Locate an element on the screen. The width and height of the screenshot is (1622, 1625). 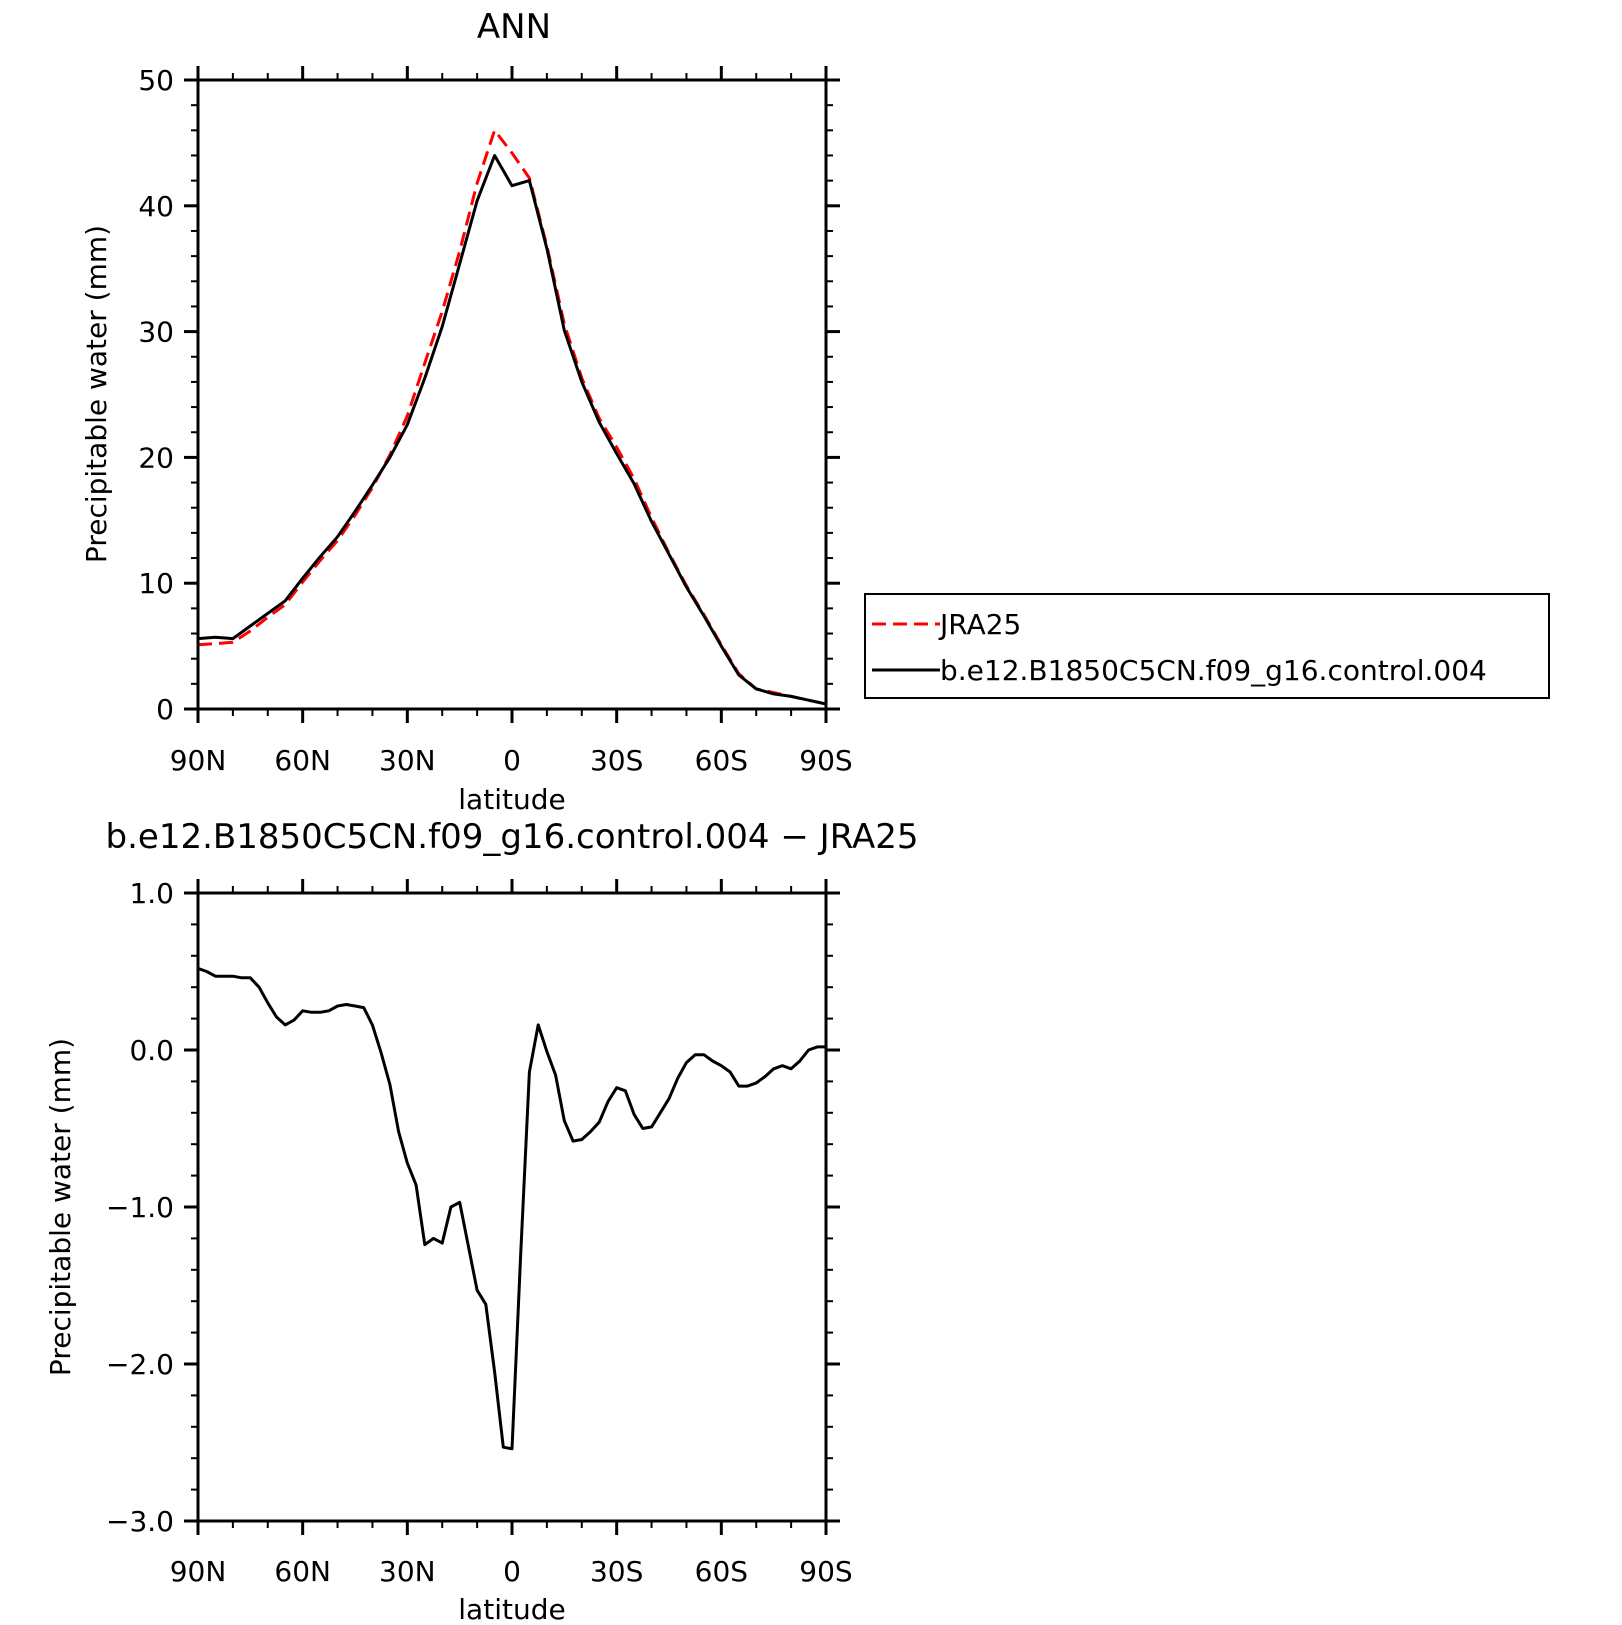
y-tick-label: 0 is located at coordinates (165, 709).